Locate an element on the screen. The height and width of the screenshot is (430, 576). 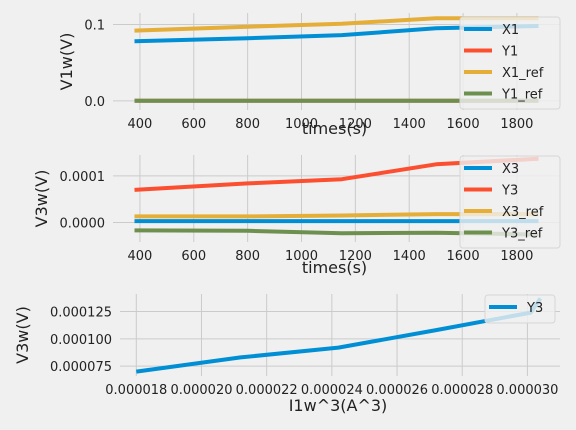
legend-entry-label: Y3_ref is located at coordinates (522, 234).